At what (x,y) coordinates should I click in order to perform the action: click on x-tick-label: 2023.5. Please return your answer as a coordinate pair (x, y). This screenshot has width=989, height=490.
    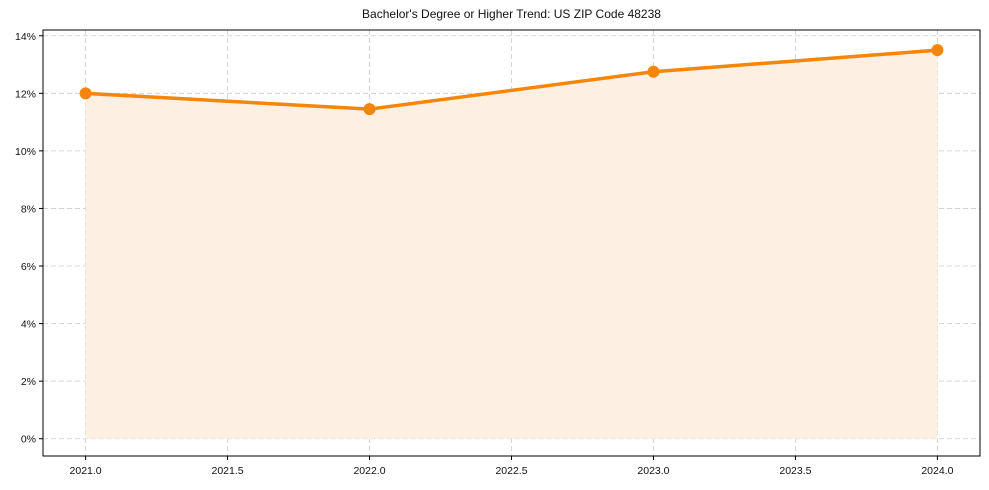
    Looking at the image, I should click on (795, 471).